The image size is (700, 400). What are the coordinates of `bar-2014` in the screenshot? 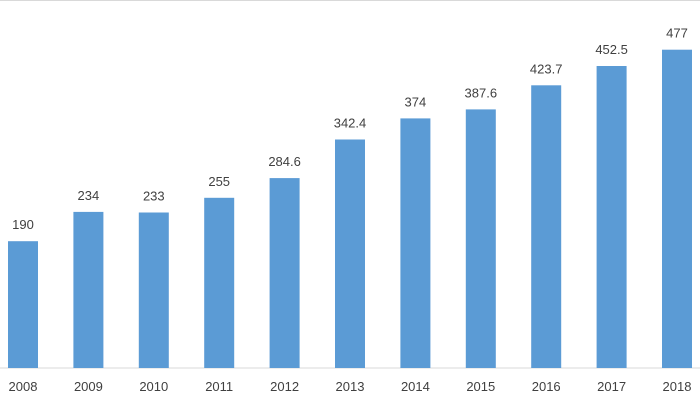 It's located at (415, 243).